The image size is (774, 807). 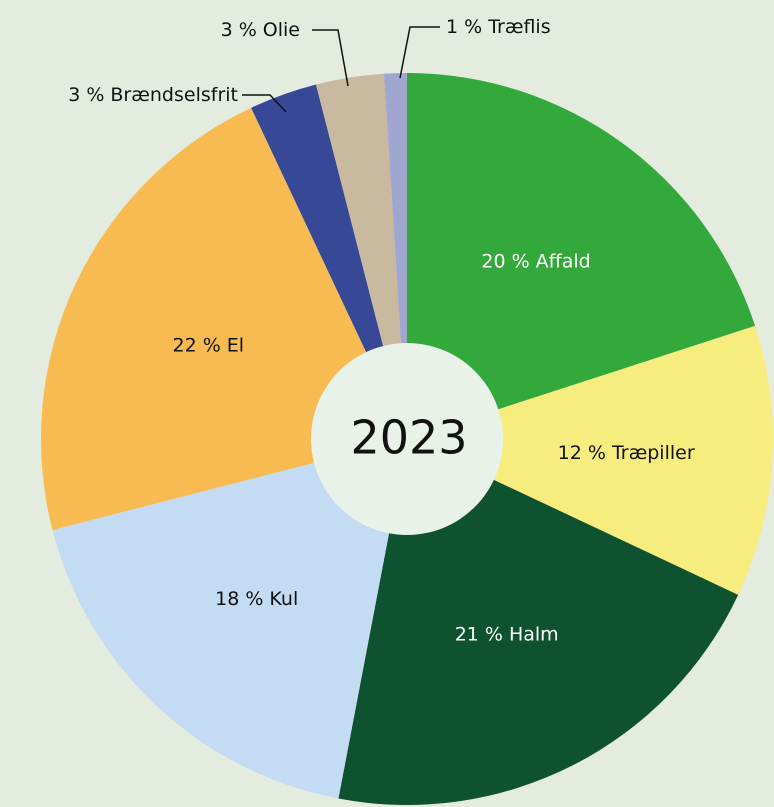 What do you see at coordinates (329, 261) in the screenshot?
I see `pie-slice` at bounding box center [329, 261].